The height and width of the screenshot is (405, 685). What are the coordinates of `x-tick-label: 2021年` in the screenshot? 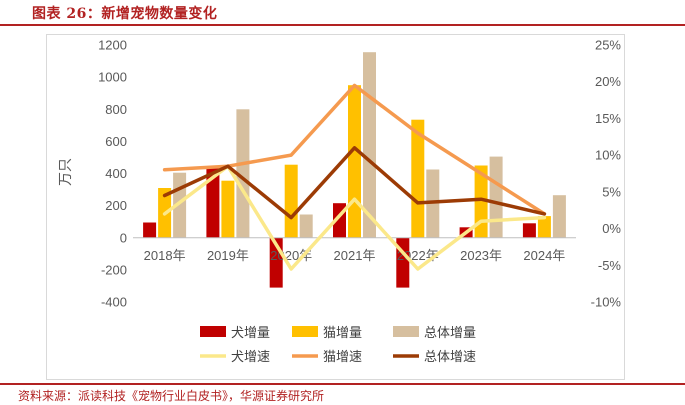 It's located at (355, 255).